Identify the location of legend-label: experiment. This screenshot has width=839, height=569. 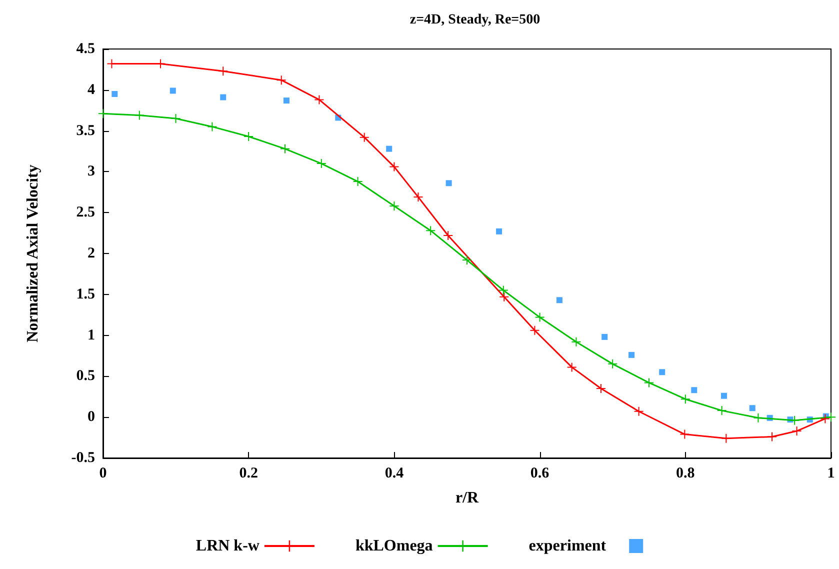
(567, 546).